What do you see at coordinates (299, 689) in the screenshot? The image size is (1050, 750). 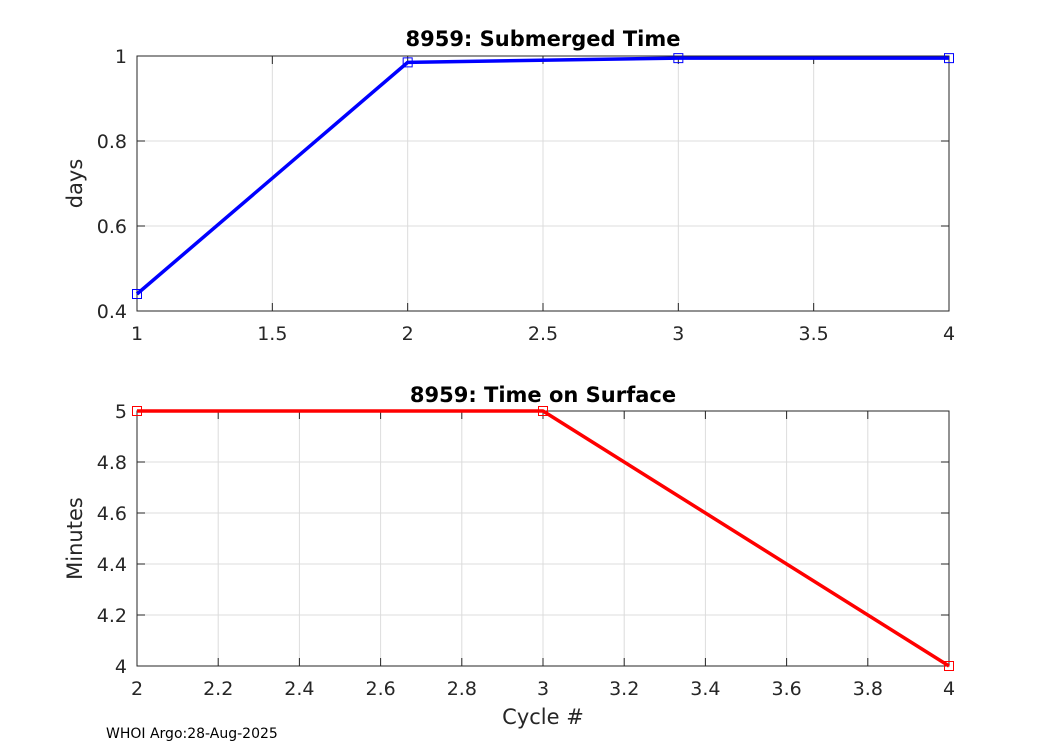 I see `x-tick-label: 2.4` at bounding box center [299, 689].